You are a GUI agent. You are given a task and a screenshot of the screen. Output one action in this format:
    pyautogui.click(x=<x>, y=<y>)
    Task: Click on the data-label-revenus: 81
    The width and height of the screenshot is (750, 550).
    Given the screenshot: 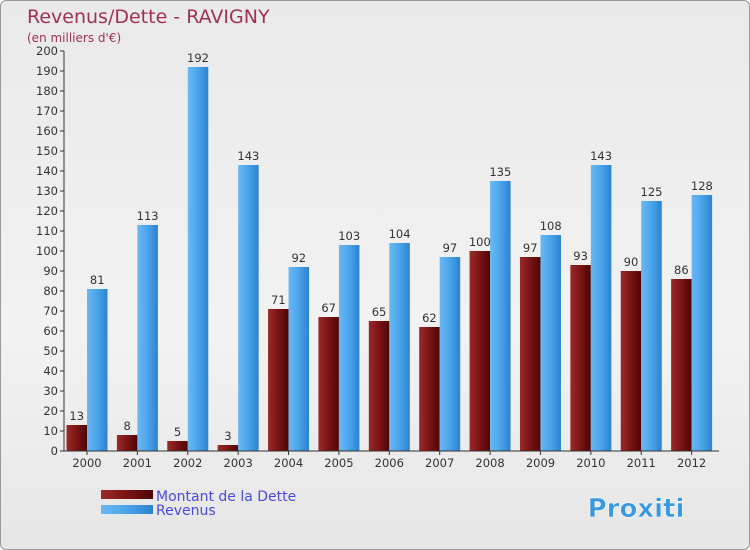 What is the action you would take?
    pyautogui.click(x=97, y=280)
    